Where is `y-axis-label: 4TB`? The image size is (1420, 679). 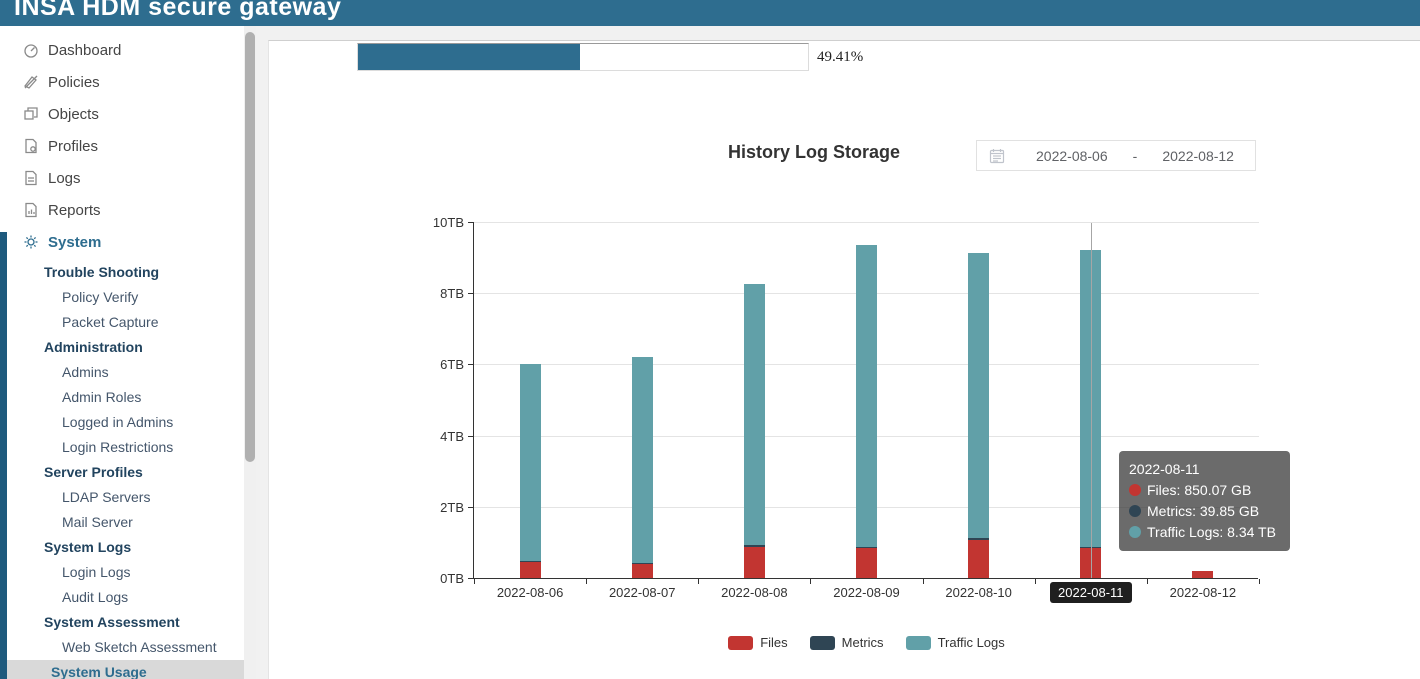 y-axis-label: 4TB is located at coordinates (452, 436).